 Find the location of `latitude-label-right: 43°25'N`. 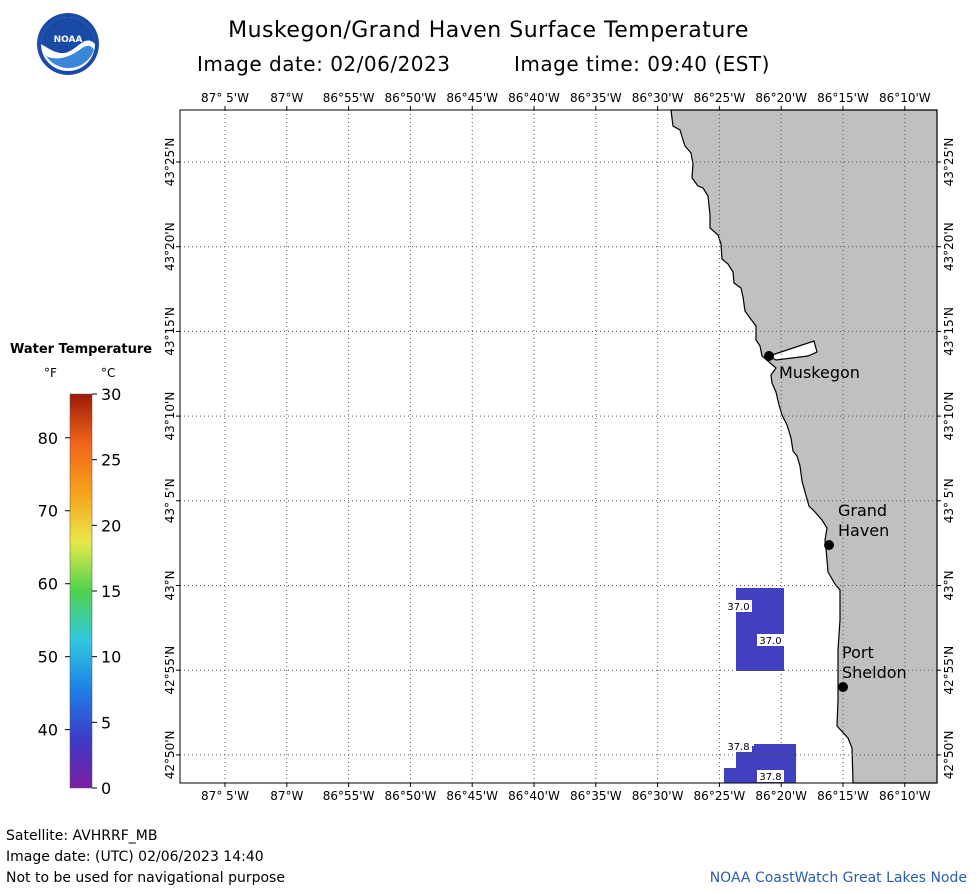

latitude-label-right: 43°25'N is located at coordinates (949, 162).